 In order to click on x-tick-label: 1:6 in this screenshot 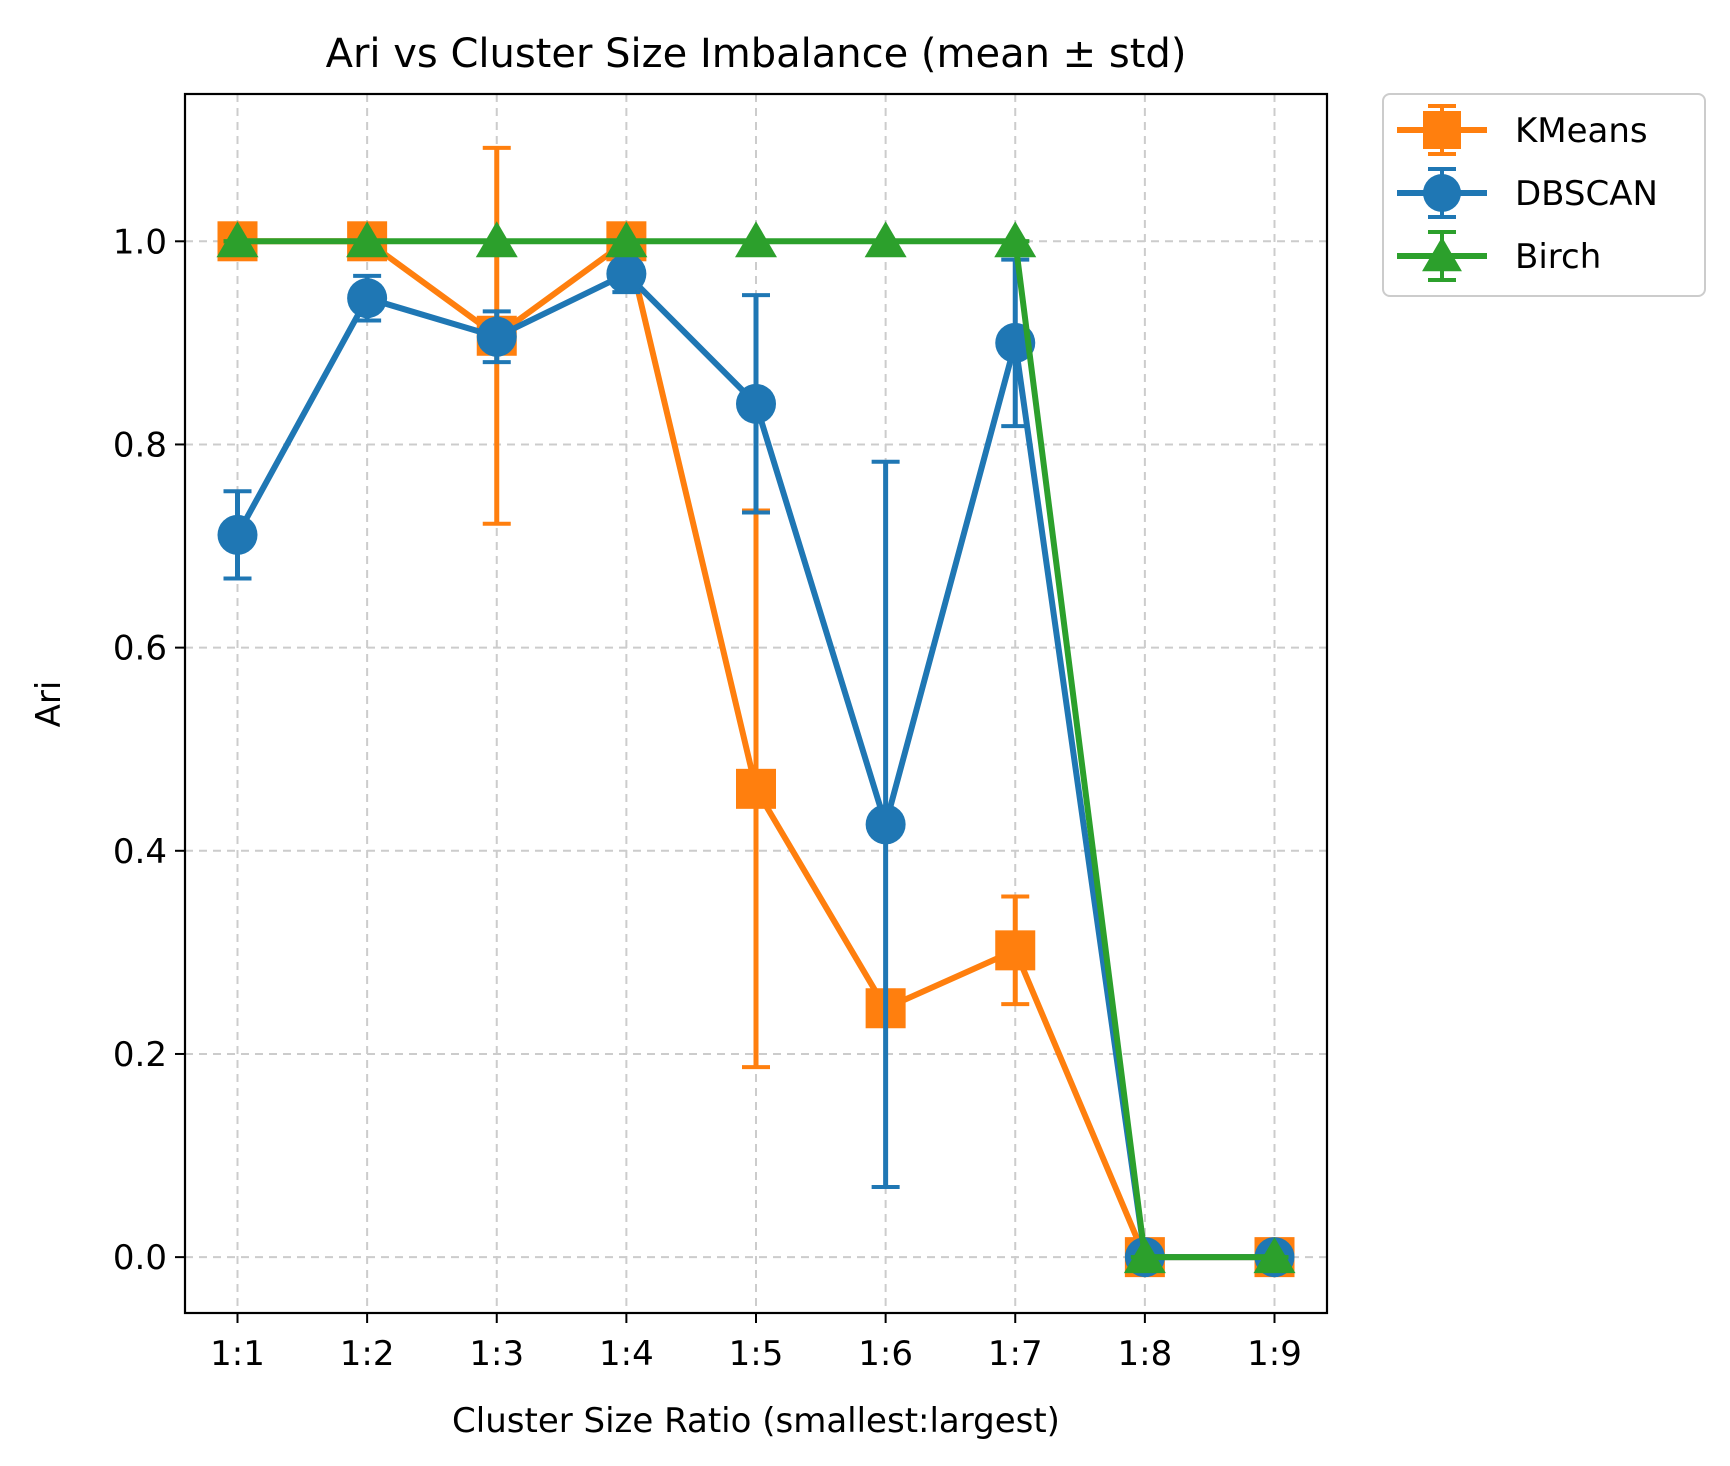, I will do `click(885, 1354)`.